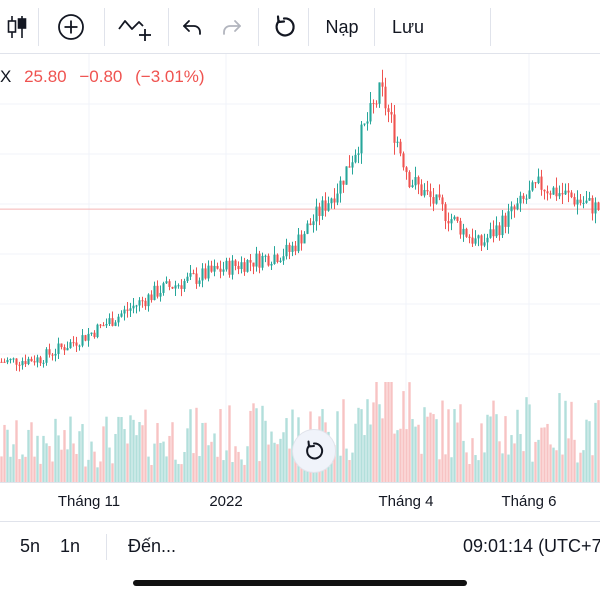 The width and height of the screenshot is (600, 600). I want to click on reset-chart-button, so click(314, 451).